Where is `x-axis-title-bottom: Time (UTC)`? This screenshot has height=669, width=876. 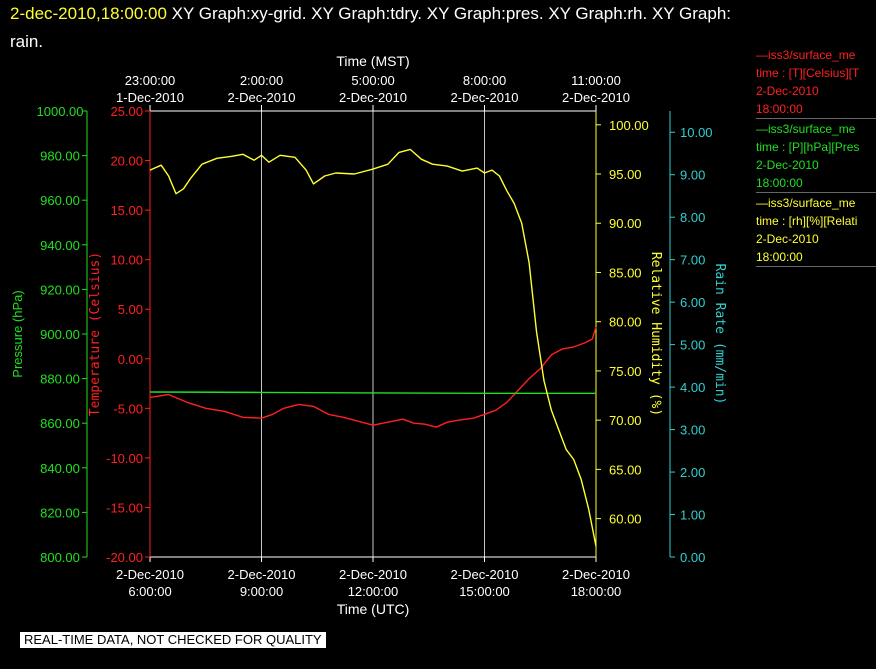
x-axis-title-bottom: Time (UTC) is located at coordinates (373, 609).